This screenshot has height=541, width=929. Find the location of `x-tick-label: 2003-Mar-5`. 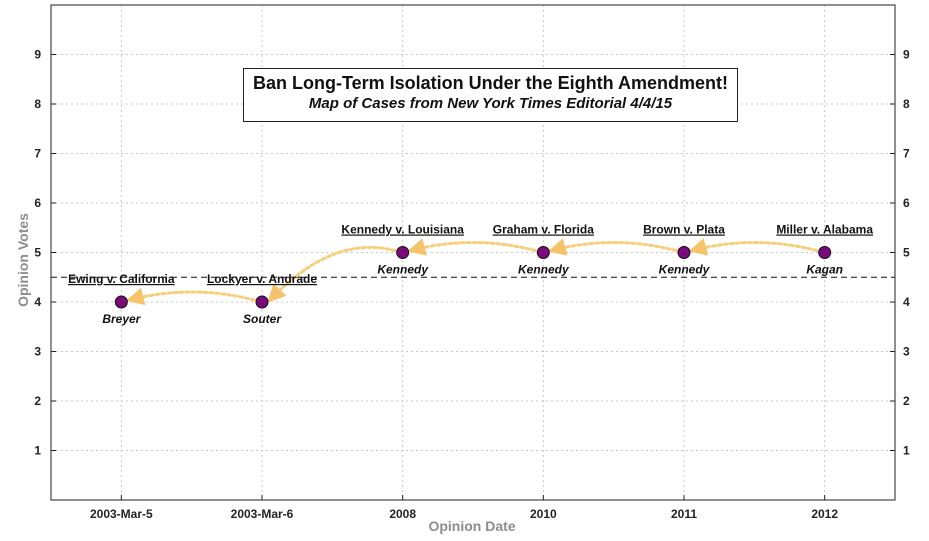

x-tick-label: 2003-Mar-5 is located at coordinates (121, 514).